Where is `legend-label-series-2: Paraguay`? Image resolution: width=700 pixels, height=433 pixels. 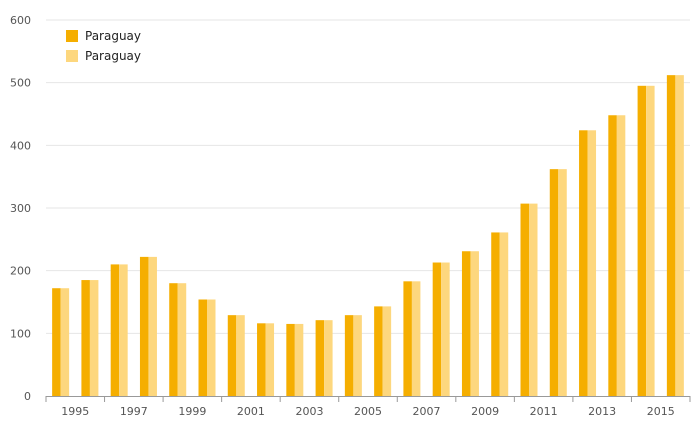
legend-label-series-2: Paraguay is located at coordinates (113, 56).